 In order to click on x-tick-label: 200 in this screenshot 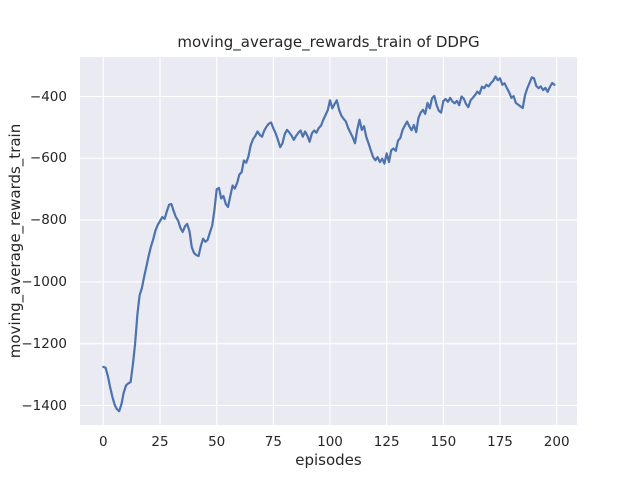, I will do `click(556, 442)`.